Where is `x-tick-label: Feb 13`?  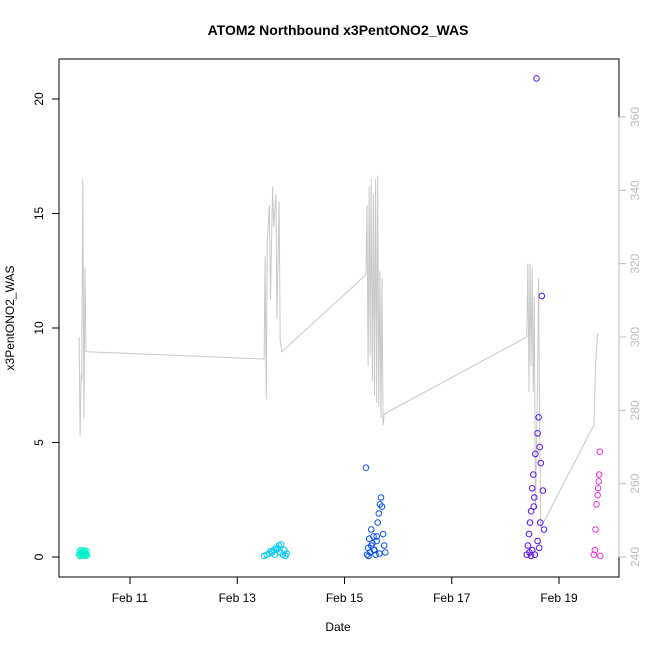 x-tick-label: Feb 13 is located at coordinates (238, 598).